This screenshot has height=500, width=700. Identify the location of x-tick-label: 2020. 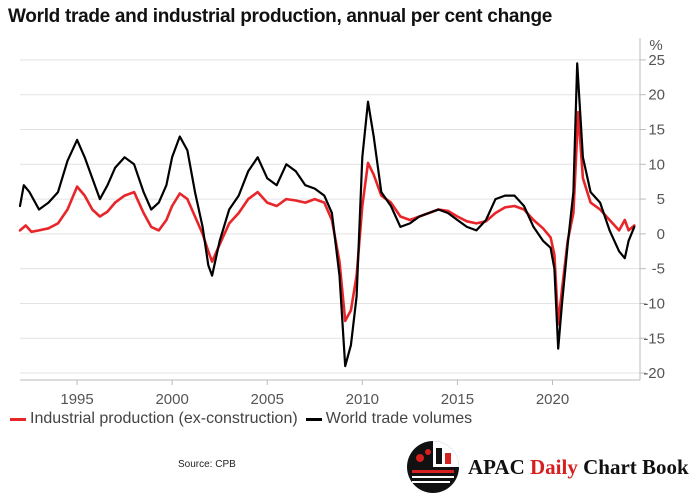
(552, 399).